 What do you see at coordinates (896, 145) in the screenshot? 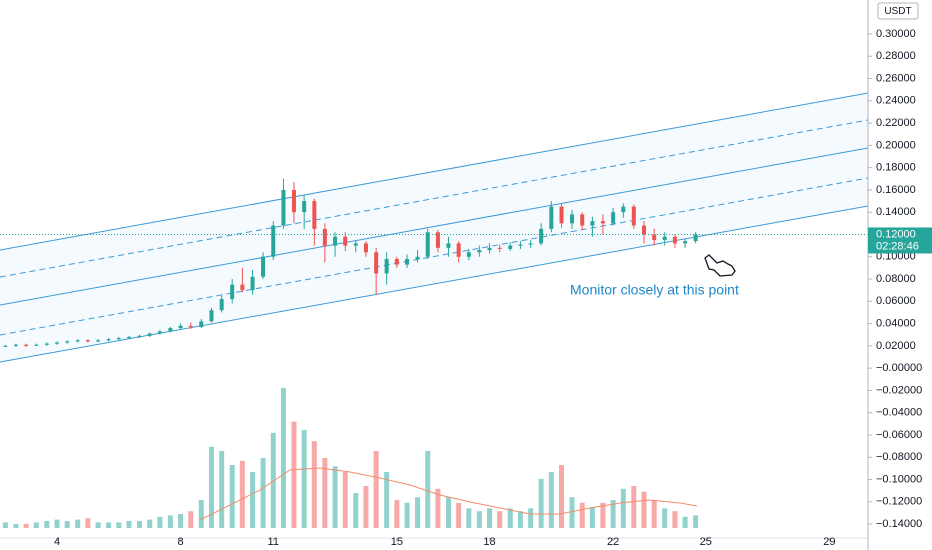
I see `y-tick-label: 0.20000` at bounding box center [896, 145].